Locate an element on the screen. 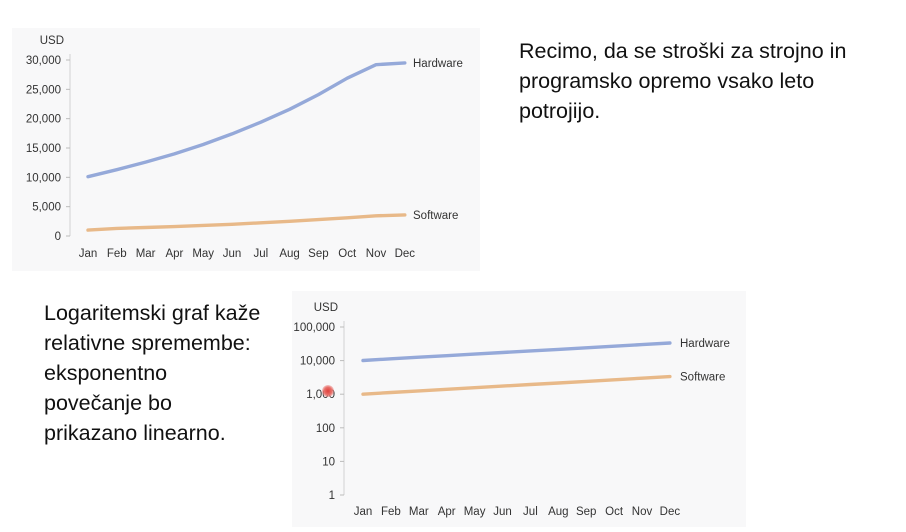  chart-1-series-software-line is located at coordinates (516, 385).